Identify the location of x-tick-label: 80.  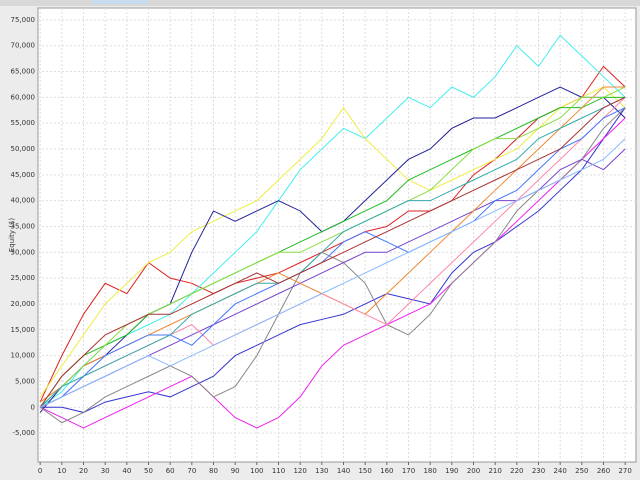
(213, 471).